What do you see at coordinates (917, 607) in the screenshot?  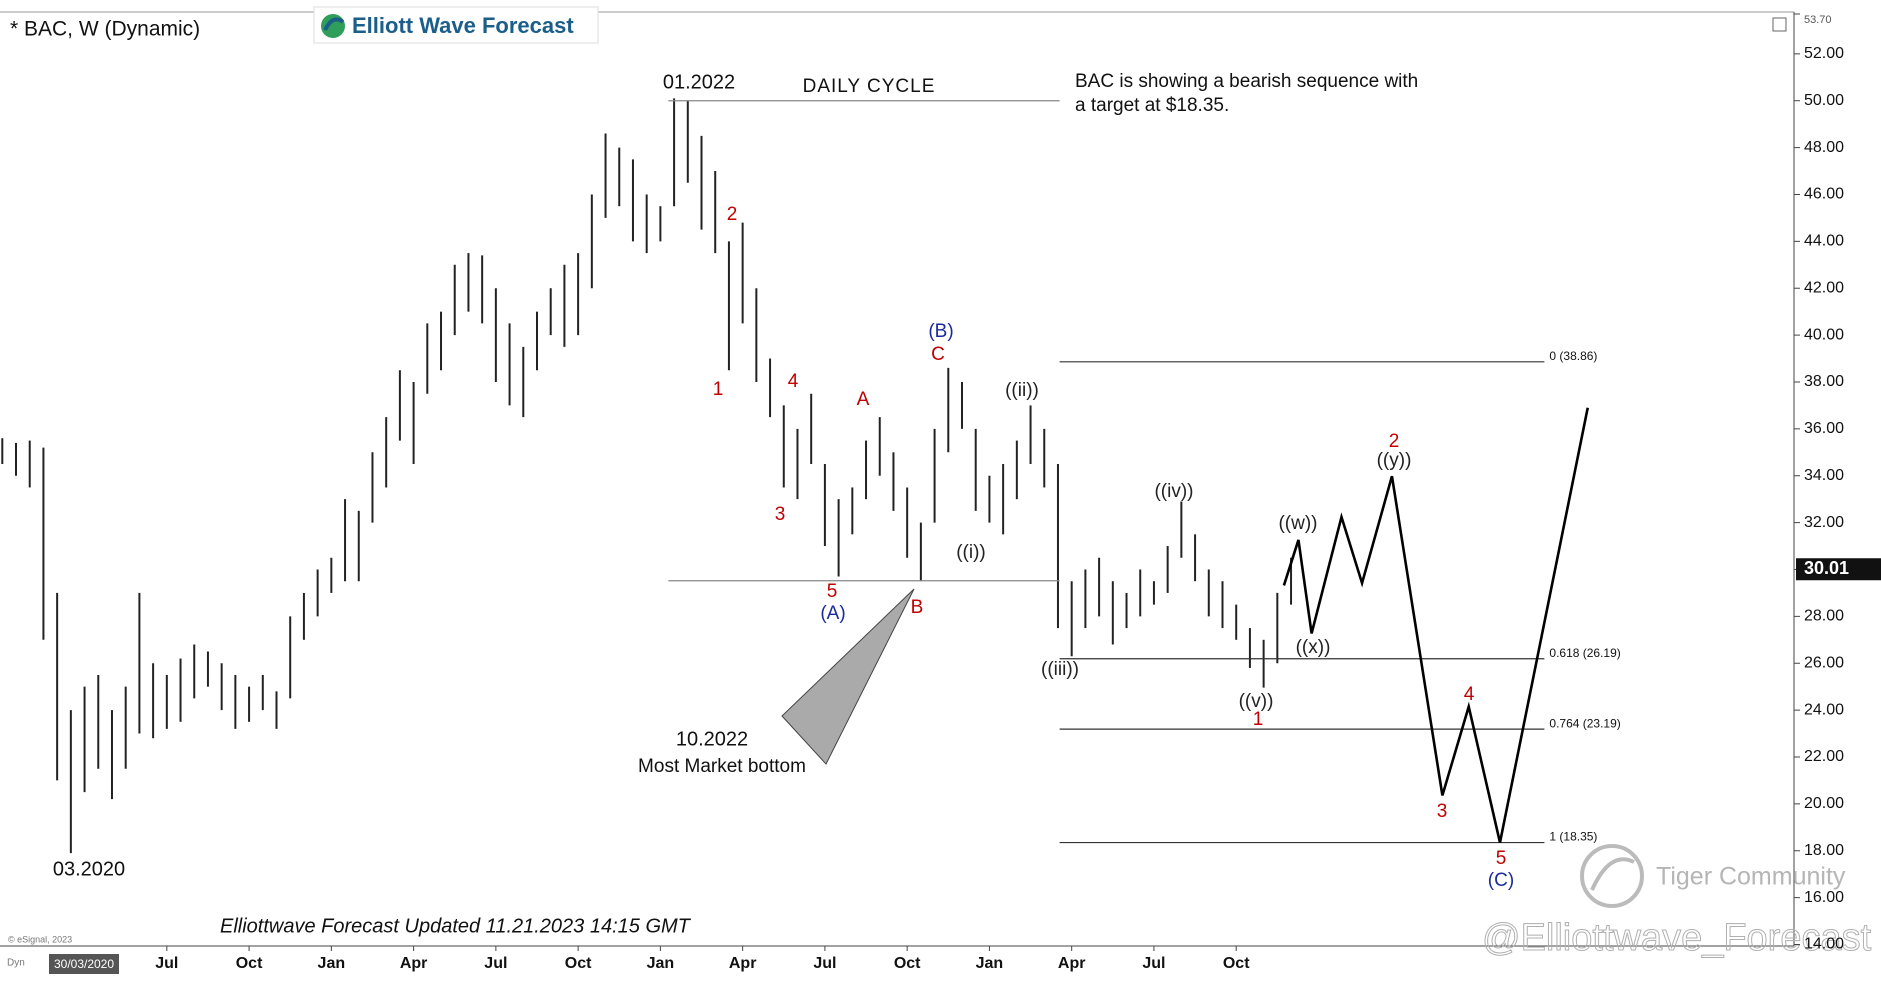 I see `wave-label: B` at bounding box center [917, 607].